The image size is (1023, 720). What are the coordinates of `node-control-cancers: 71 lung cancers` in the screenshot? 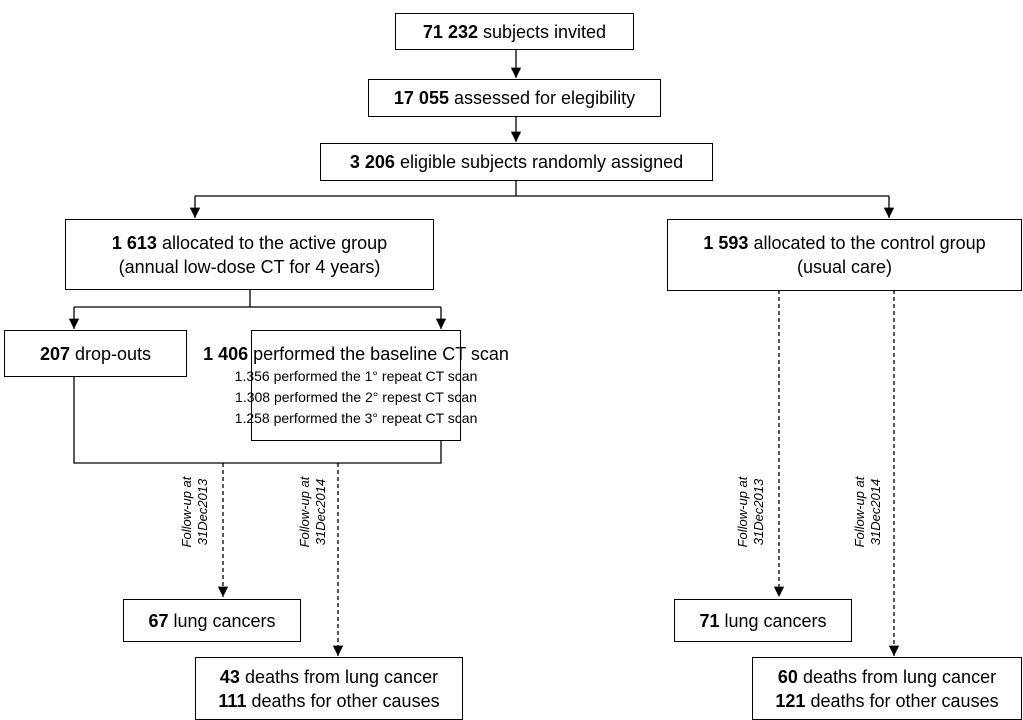 It's located at (763, 620).